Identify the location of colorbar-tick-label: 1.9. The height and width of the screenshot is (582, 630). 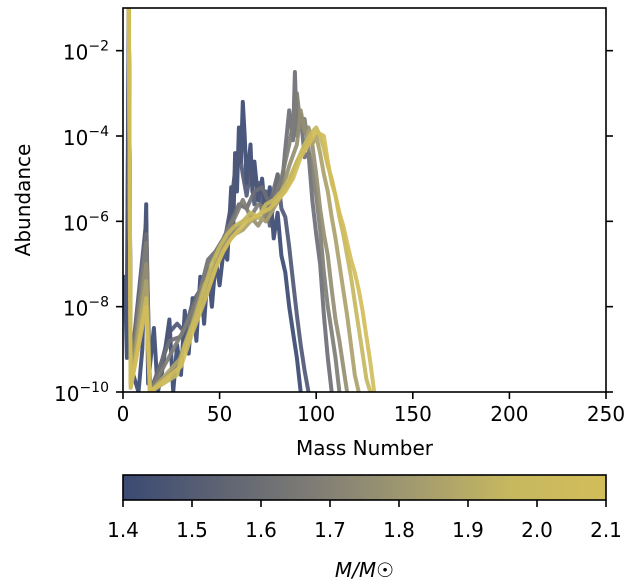
(468, 530).